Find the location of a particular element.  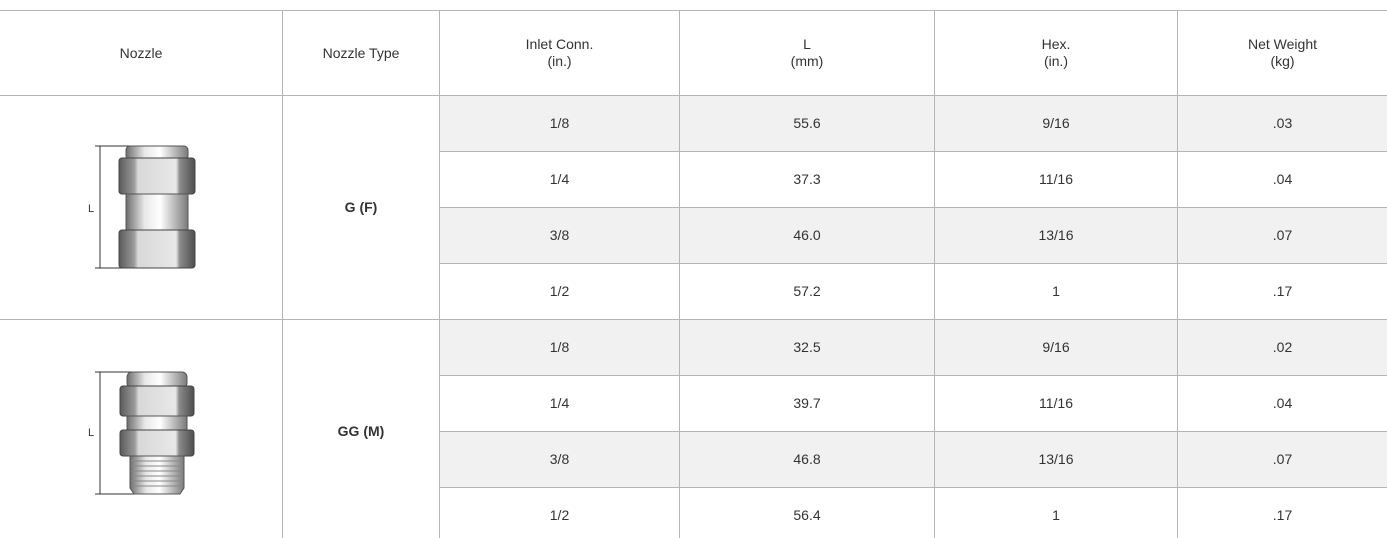

type-cell: GG (M) is located at coordinates (361, 429).